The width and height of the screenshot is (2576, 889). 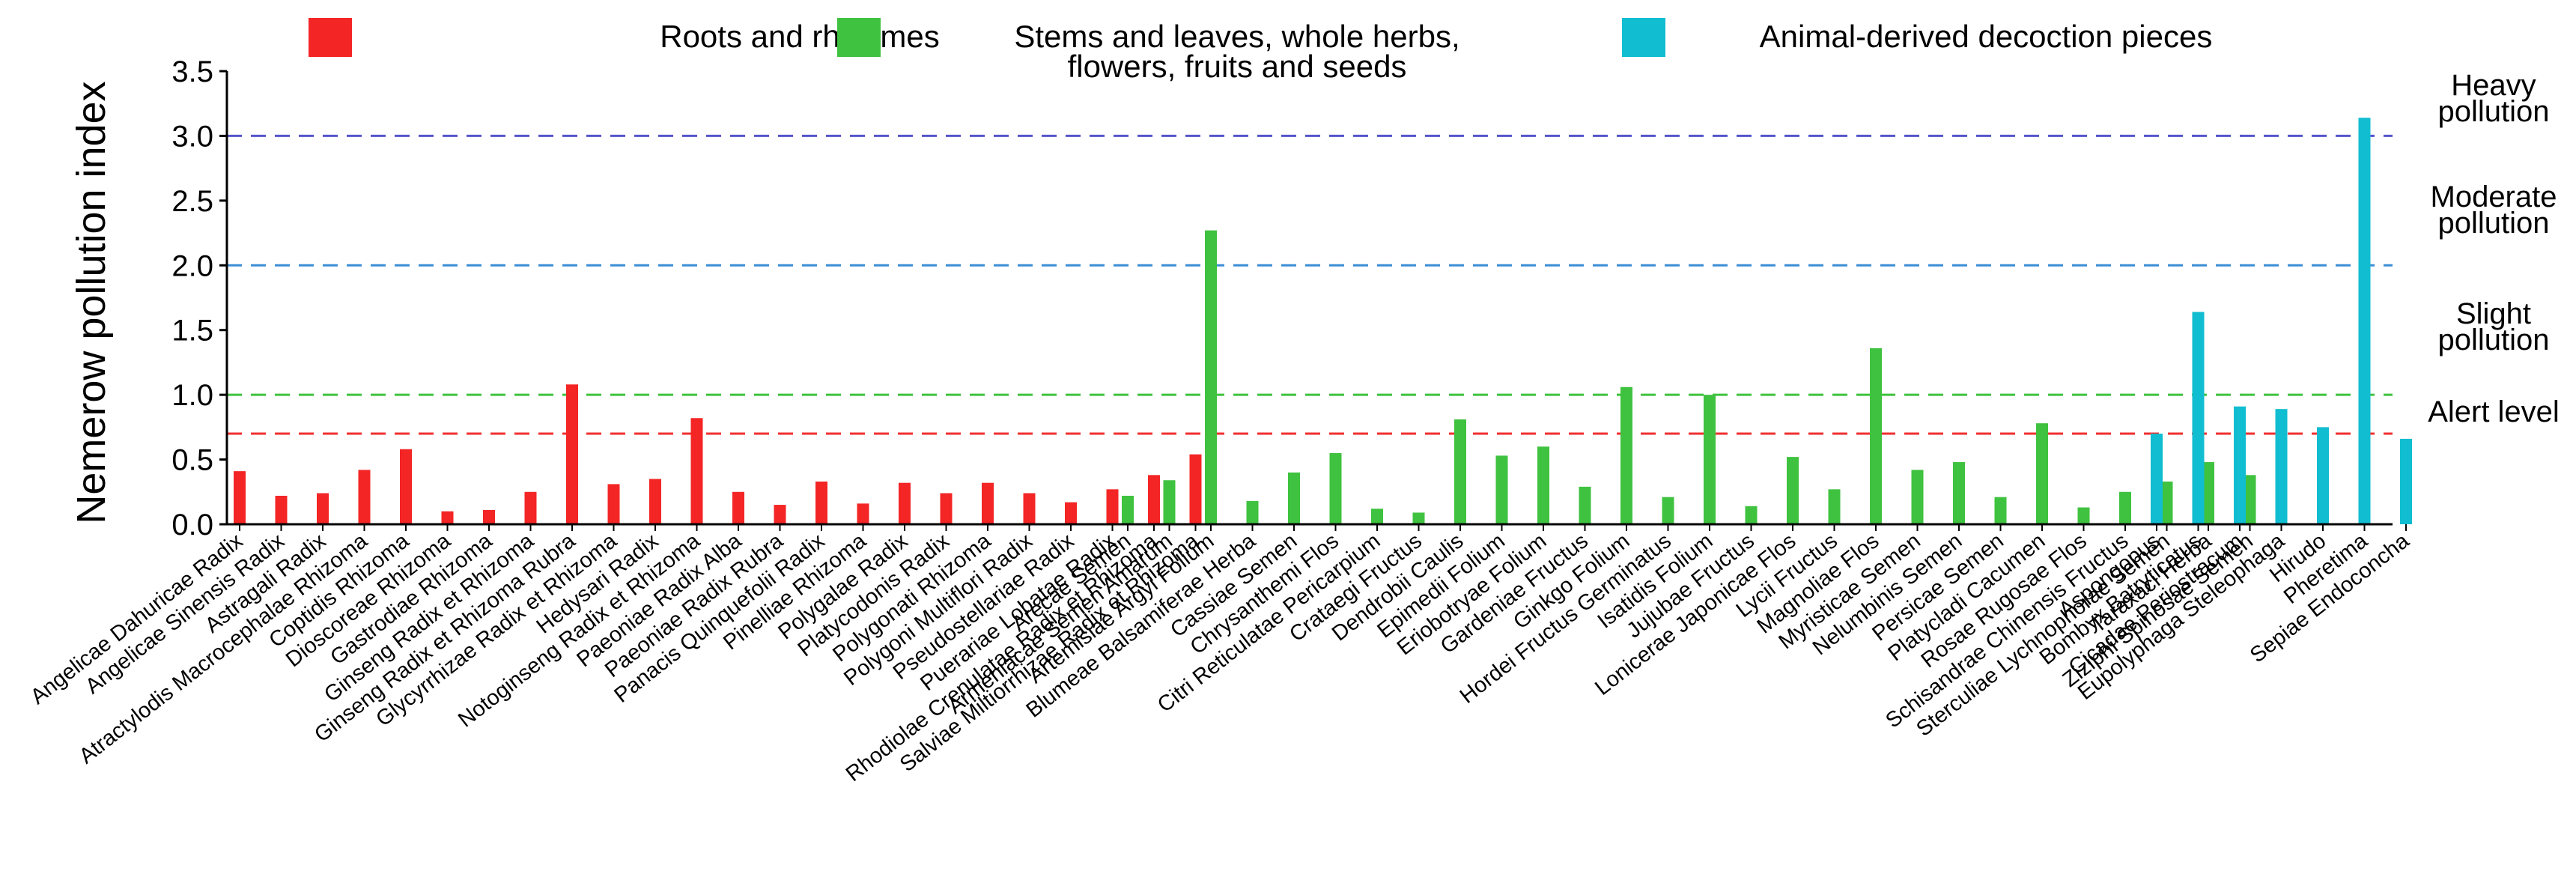 I want to click on legend-label-stems-line1: Stems and leaves, whole herbs,, so click(x=1236, y=36).